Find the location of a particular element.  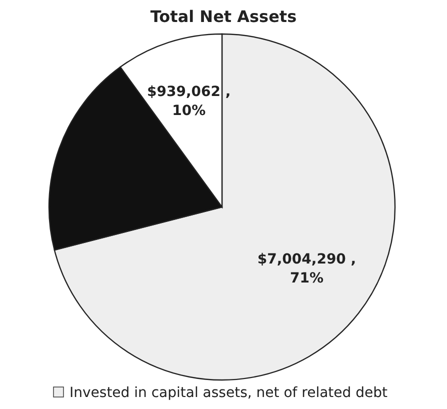

data-label: $7,004,290 , 71% is located at coordinates (306, 269).